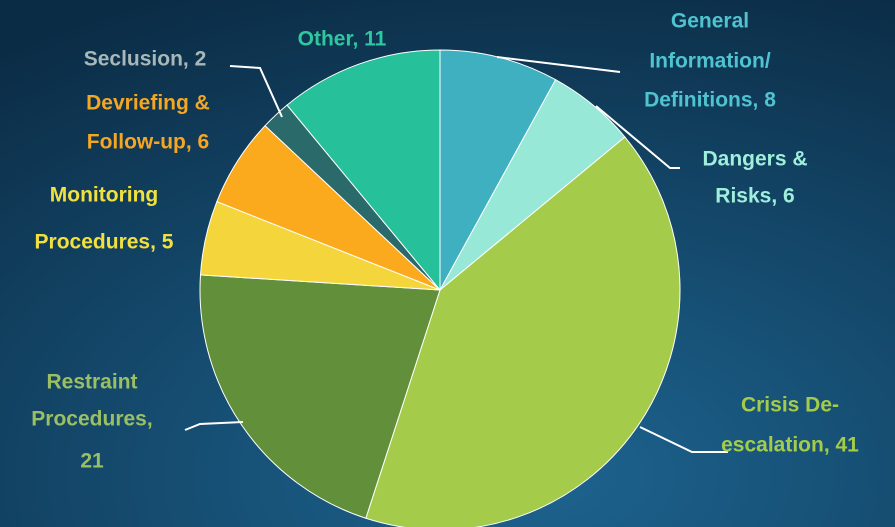 The width and height of the screenshot is (895, 527). I want to click on data-label: Follow-up, 6, so click(148, 142).